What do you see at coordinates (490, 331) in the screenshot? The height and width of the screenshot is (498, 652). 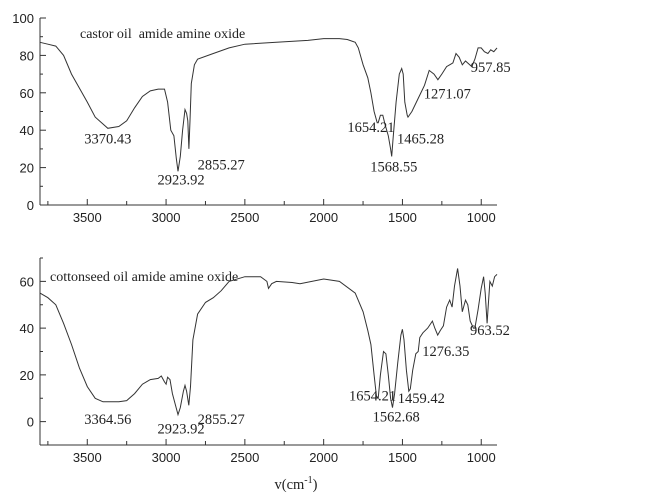 I see `peak-label: 963.52` at bounding box center [490, 331].